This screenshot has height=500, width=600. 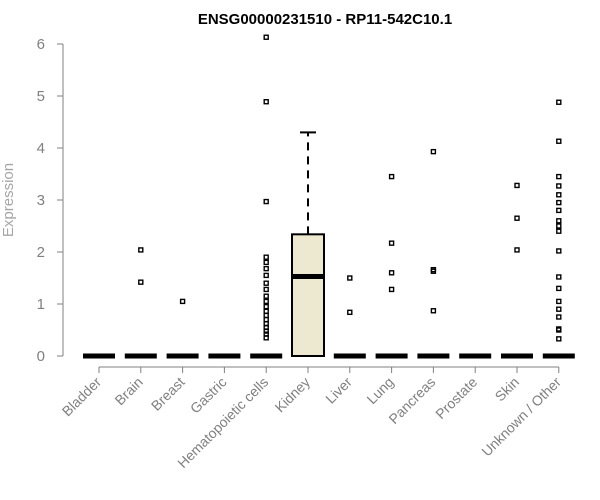 What do you see at coordinates (41, 148) in the screenshot?
I see `y-tick-label: 4` at bounding box center [41, 148].